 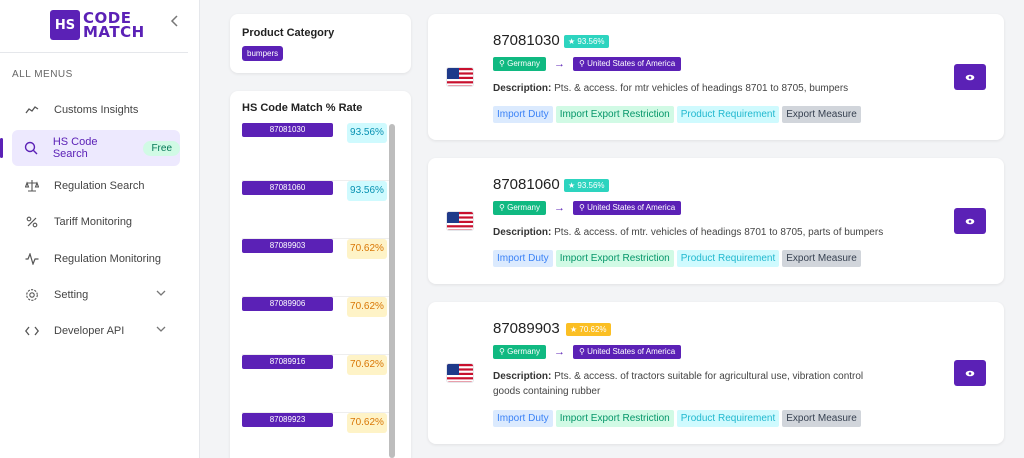 What do you see at coordinates (316, 268) in the screenshot?
I see `match-rate-row: 87089903 70.62%` at bounding box center [316, 268].